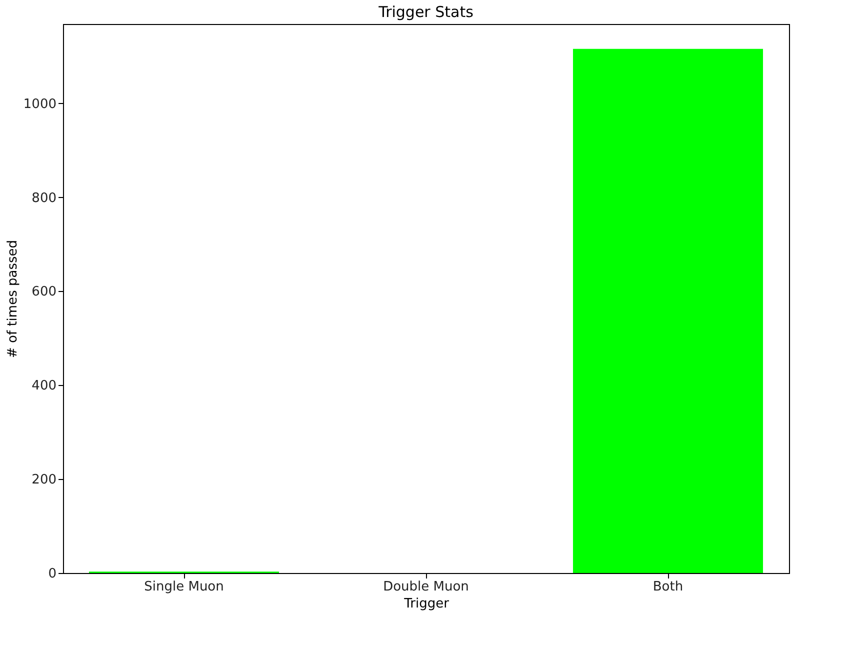 This screenshot has height=657, width=842. Describe the element at coordinates (426, 604) in the screenshot. I see `x-axis-title: Trigger` at that location.